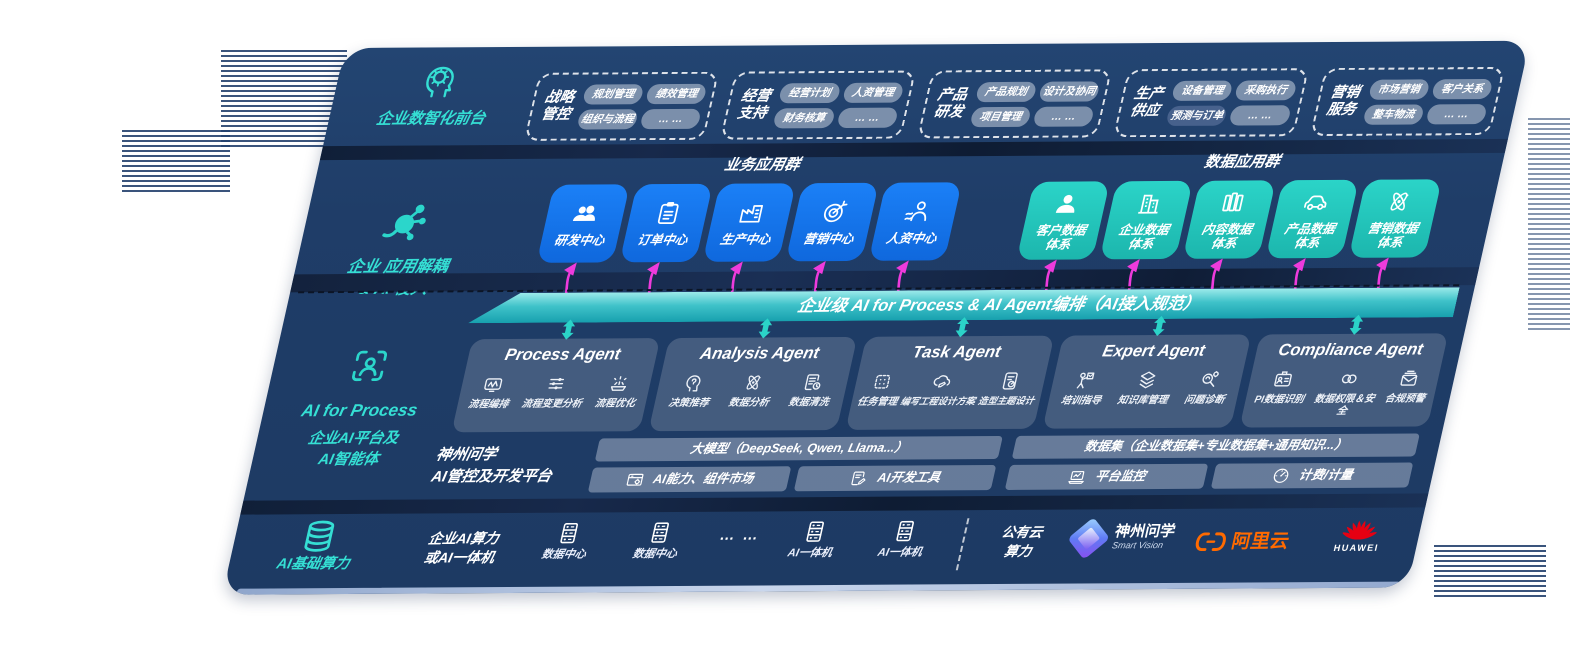 This screenshot has height=647, width=1572. I want to click on ai-for-process-title: AI for Process, so click(359, 410).